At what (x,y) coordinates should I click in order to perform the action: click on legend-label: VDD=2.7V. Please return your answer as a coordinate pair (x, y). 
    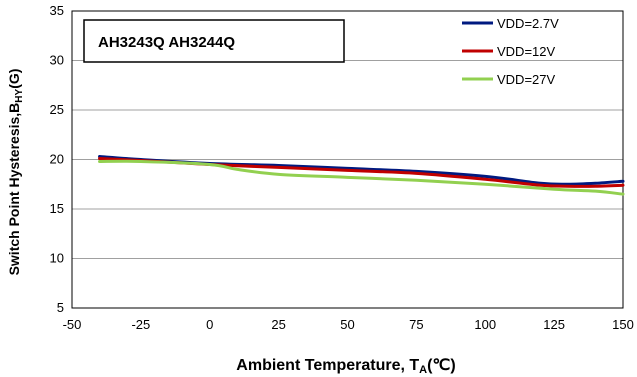
    Looking at the image, I should click on (528, 23).